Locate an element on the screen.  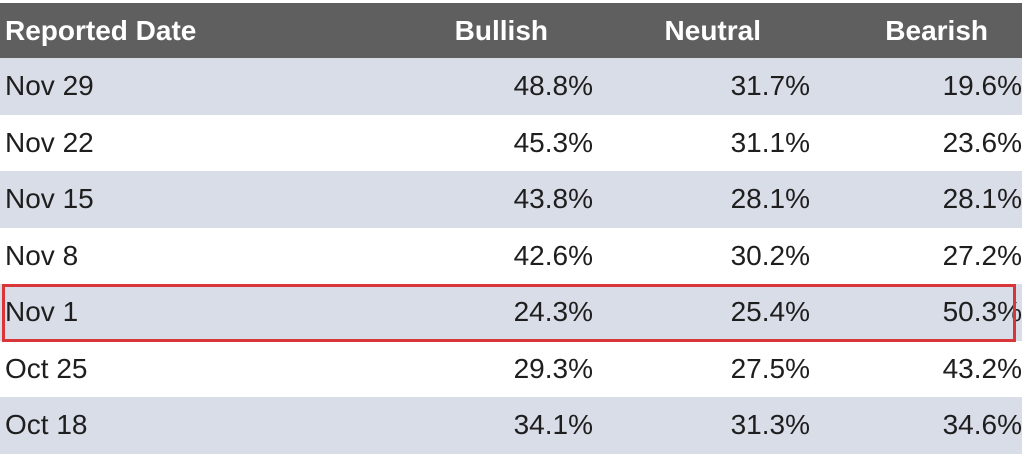
cell-bearish: 43.2% is located at coordinates (982, 368).